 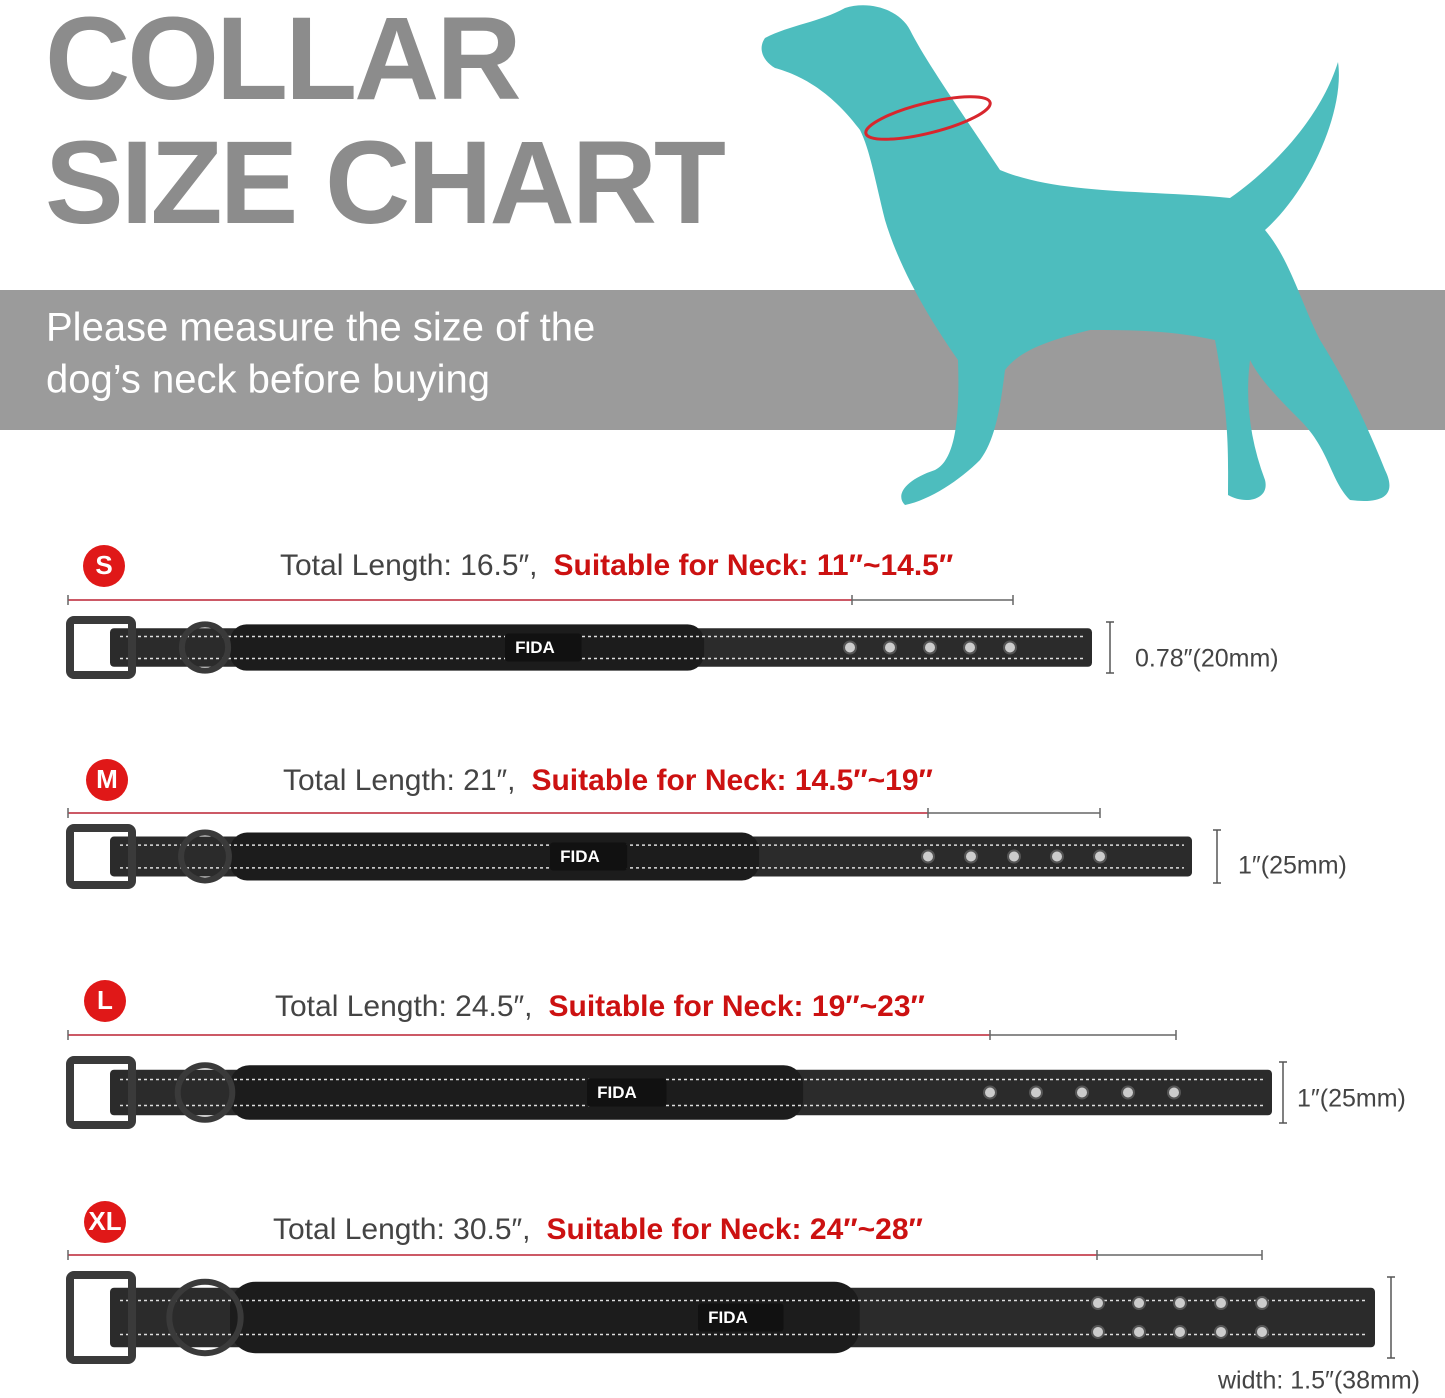 What do you see at coordinates (1318, 1381) in the screenshot?
I see `width-label: width: 1.5″(38mm)` at bounding box center [1318, 1381].